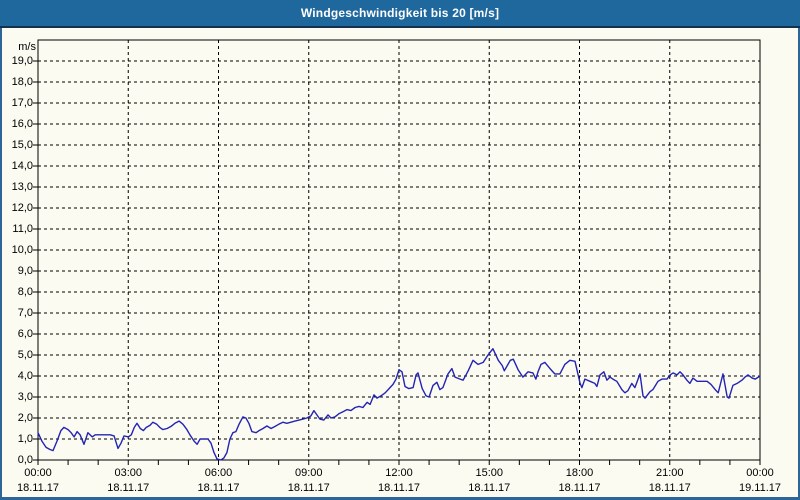 The image size is (800, 500). Describe the element at coordinates (579, 473) in the screenshot. I see `x-axis-time-label: 18:00` at that location.